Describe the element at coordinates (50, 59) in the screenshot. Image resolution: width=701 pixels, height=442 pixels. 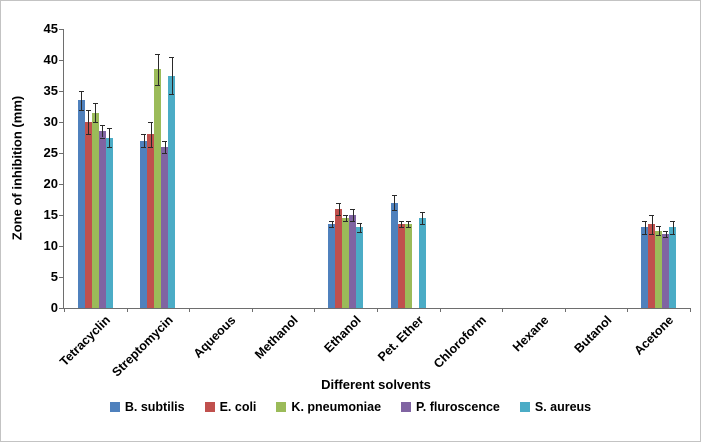
I see `y-tick-label: 40` at that location.